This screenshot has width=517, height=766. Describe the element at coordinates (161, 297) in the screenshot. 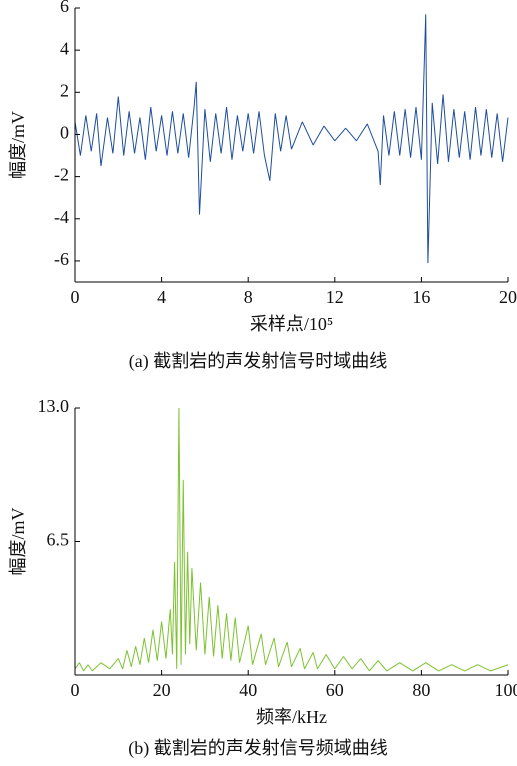

I see `x-tick-label: 4` at that location.